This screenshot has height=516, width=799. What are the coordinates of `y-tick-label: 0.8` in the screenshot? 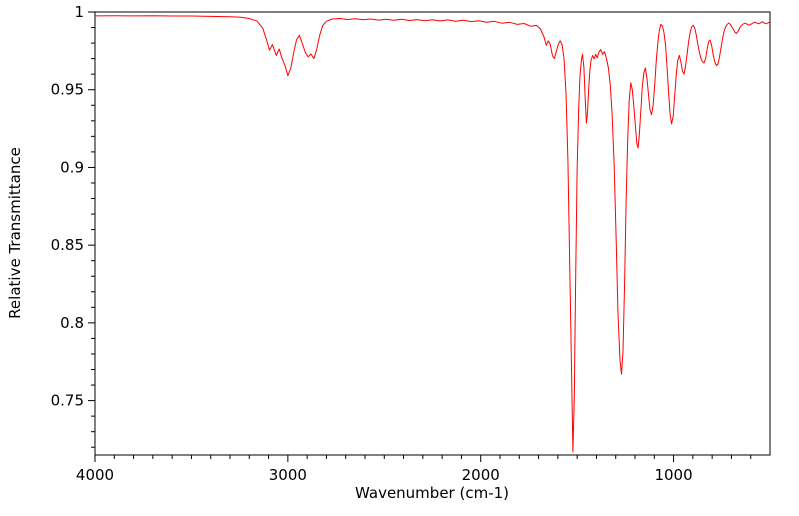 It's located at (72, 323).